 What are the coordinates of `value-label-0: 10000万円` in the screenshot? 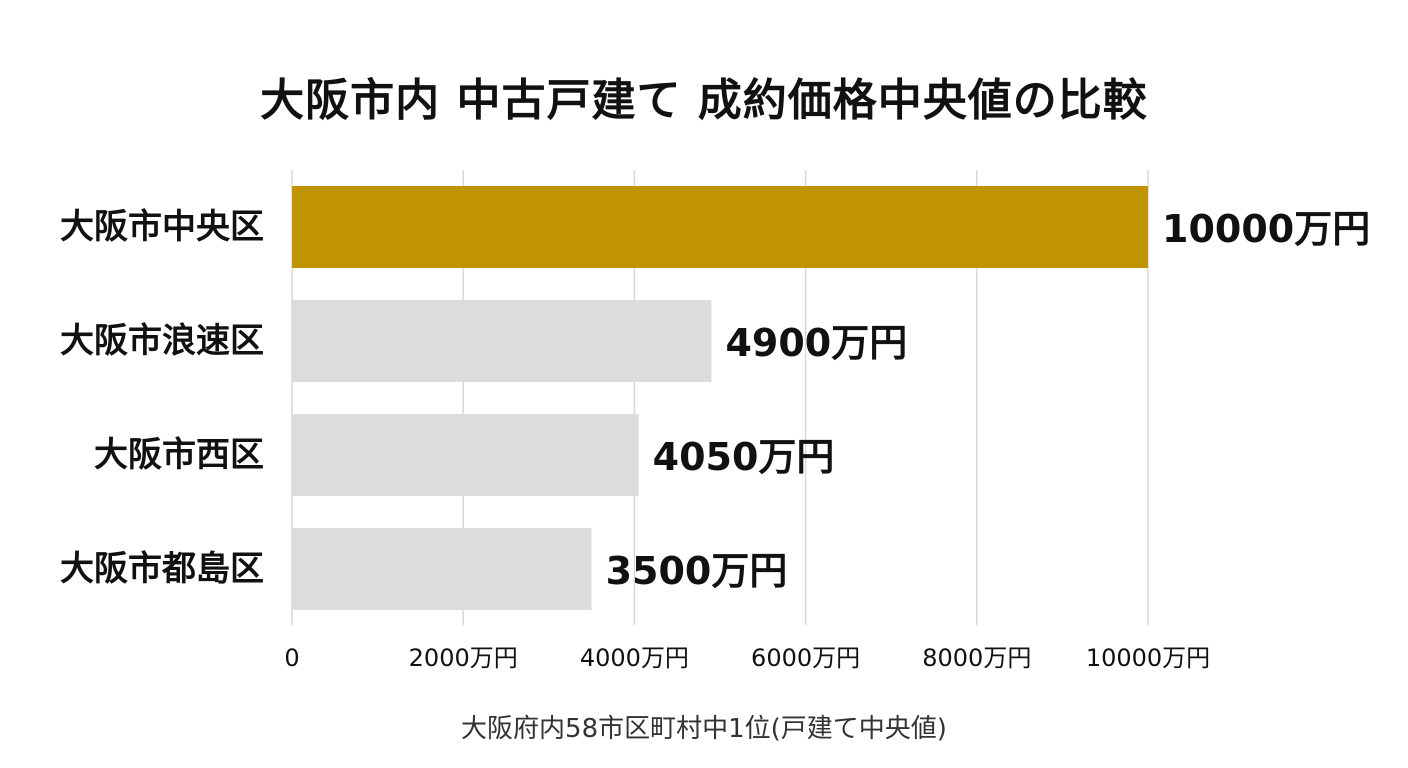 It's located at (1266, 229).